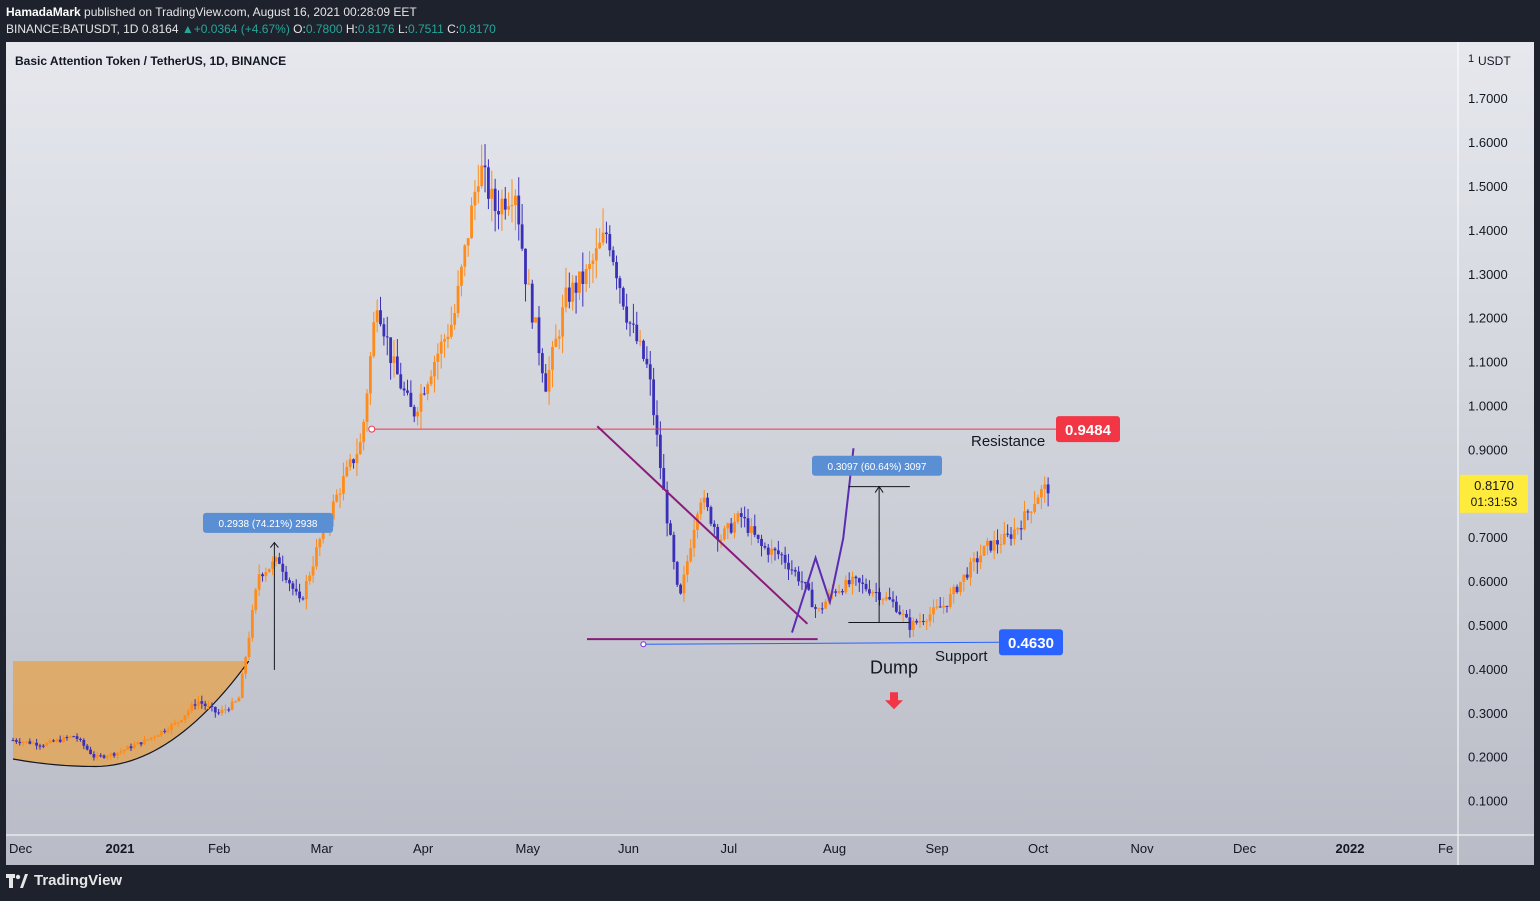  I want to click on y-tick-label: 0.9000, so click(1488, 449).